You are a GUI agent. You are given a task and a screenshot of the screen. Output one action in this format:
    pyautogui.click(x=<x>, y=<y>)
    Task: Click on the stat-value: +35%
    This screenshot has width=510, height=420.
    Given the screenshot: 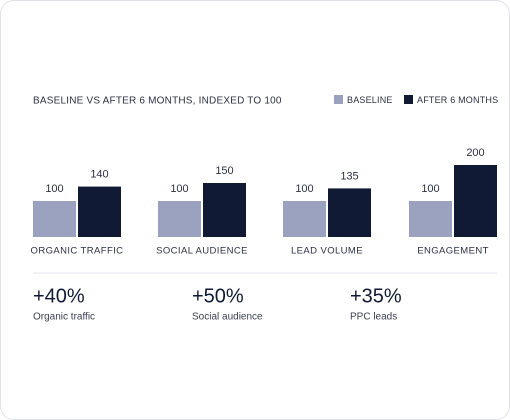 What is the action you would take?
    pyautogui.click(x=376, y=296)
    